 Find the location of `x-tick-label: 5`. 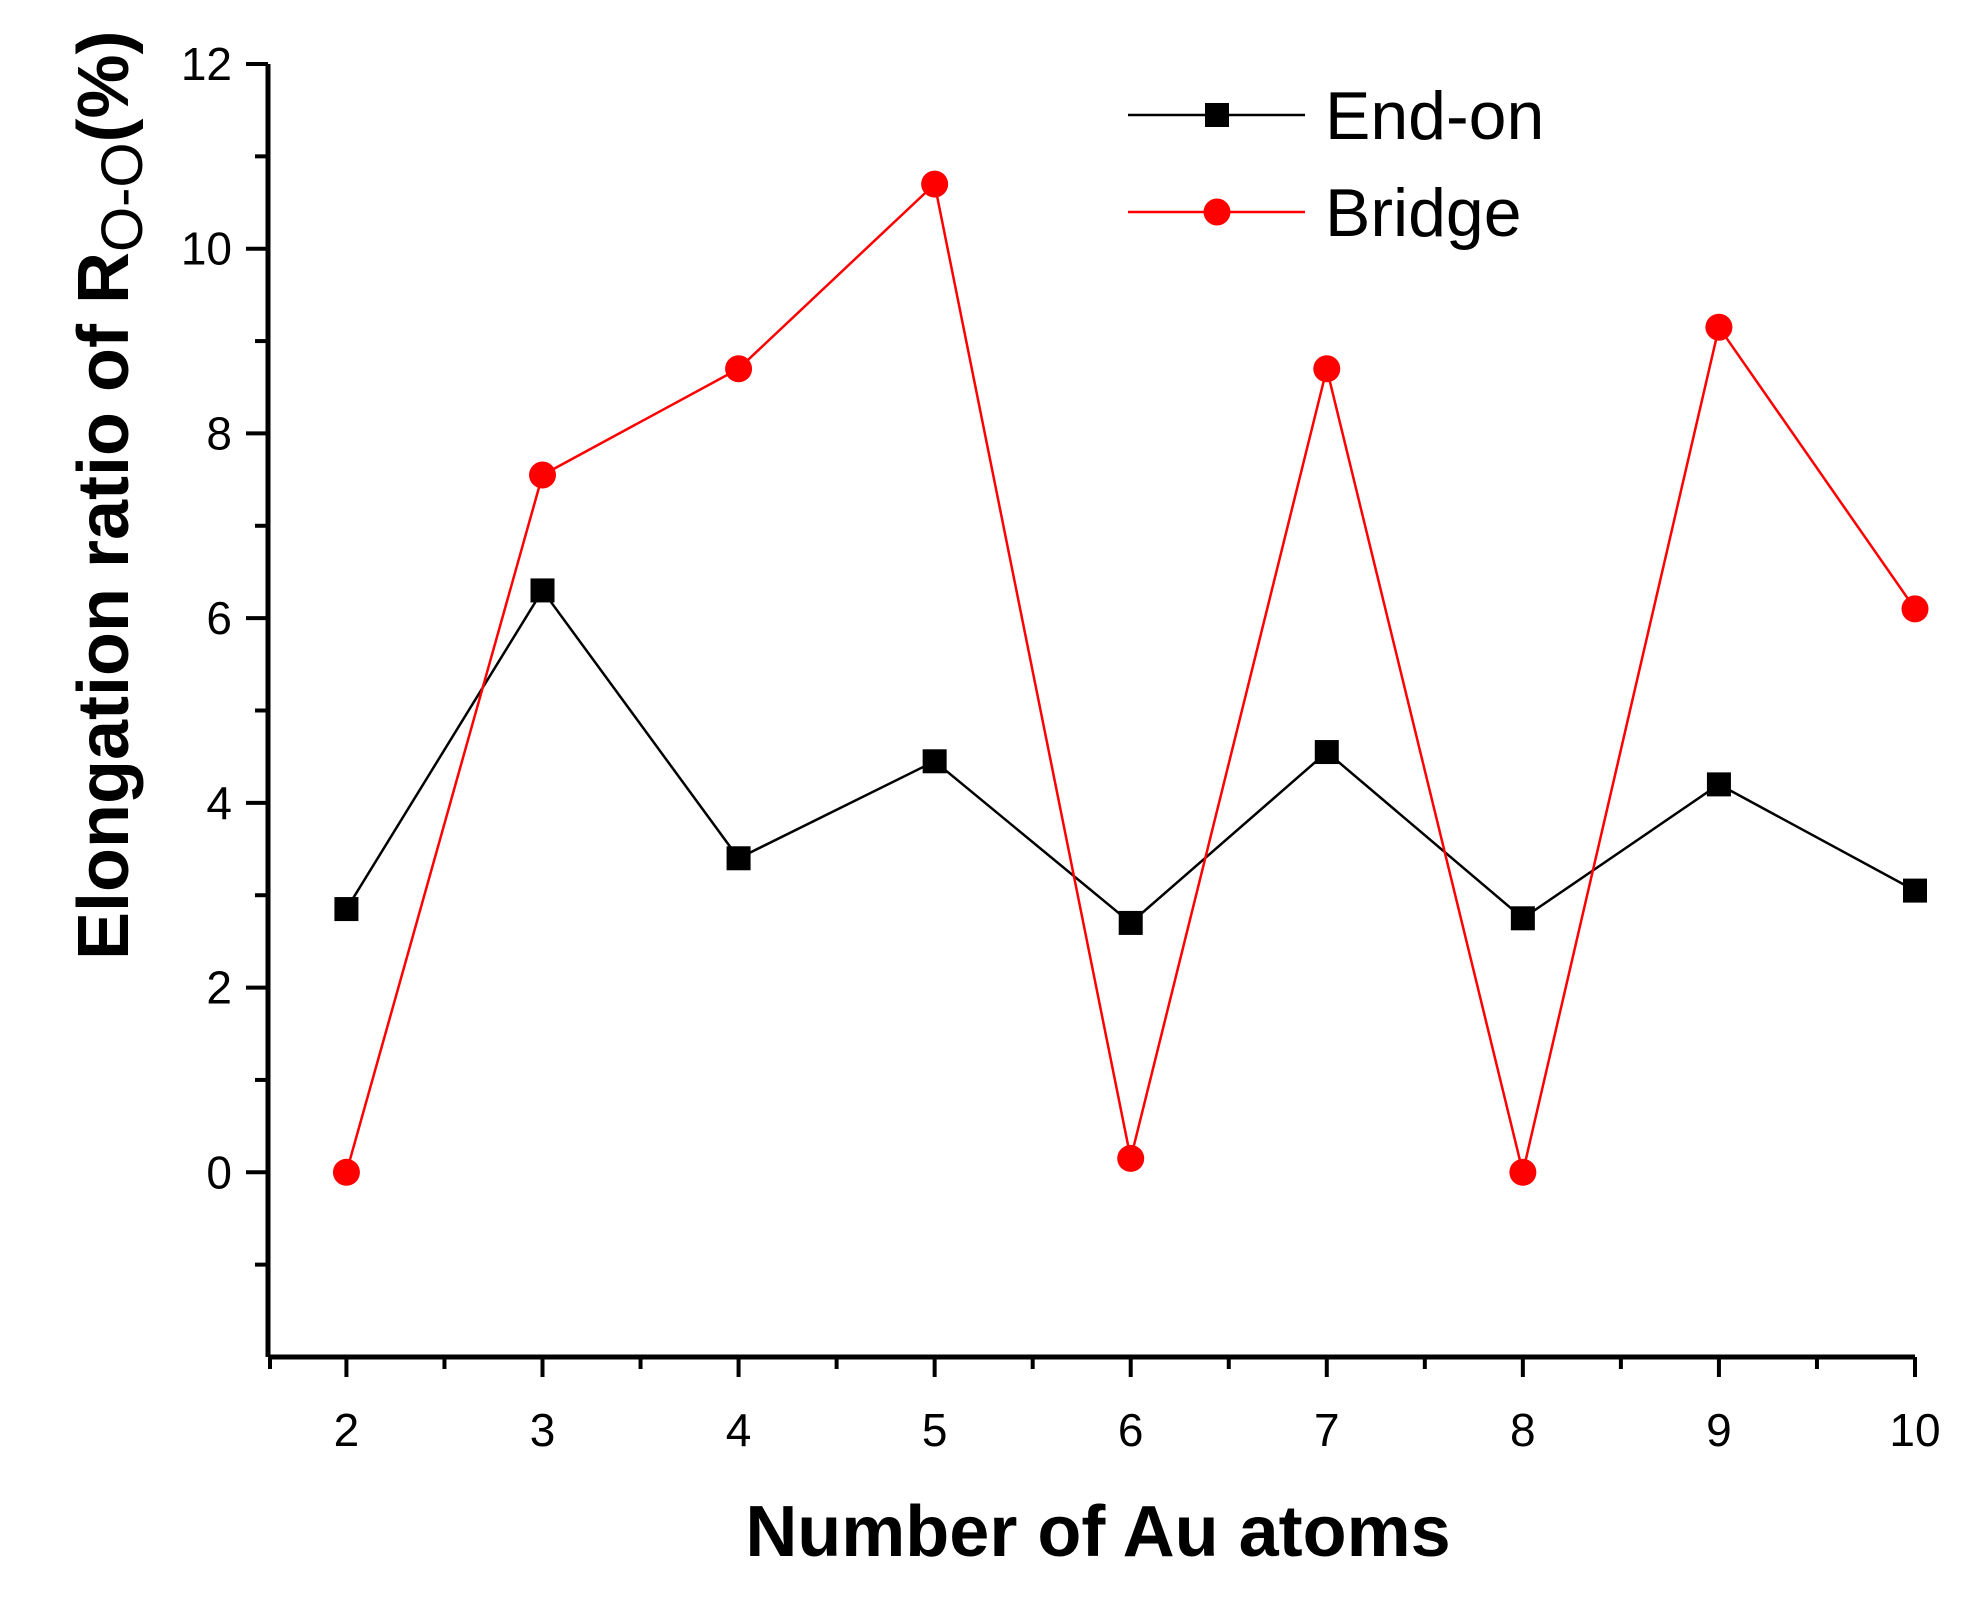

x-tick-label: 5 is located at coordinates (935, 1430).